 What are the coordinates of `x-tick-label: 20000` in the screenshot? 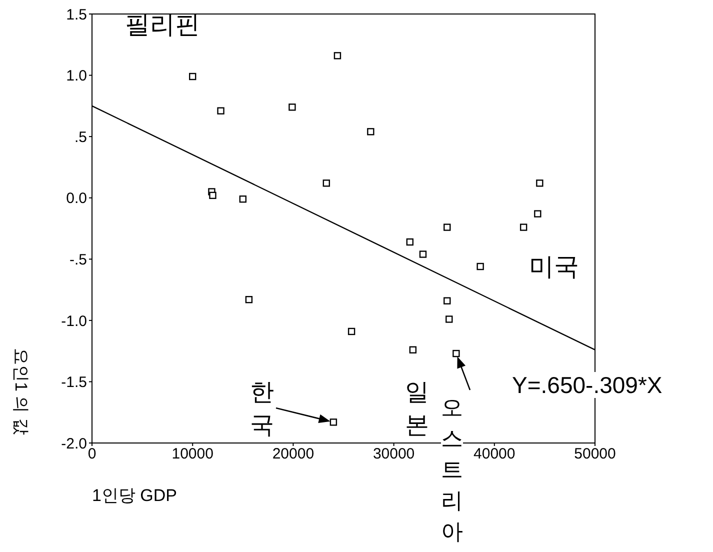 It's located at (293, 454).